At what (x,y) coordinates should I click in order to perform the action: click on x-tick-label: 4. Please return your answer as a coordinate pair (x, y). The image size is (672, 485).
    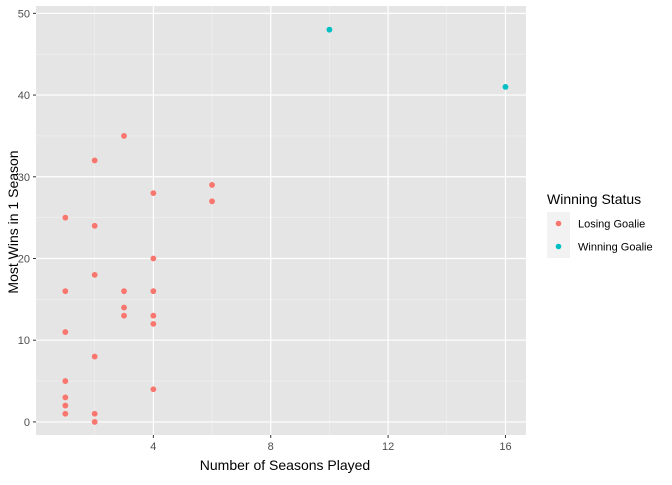
    Looking at the image, I should click on (153, 447).